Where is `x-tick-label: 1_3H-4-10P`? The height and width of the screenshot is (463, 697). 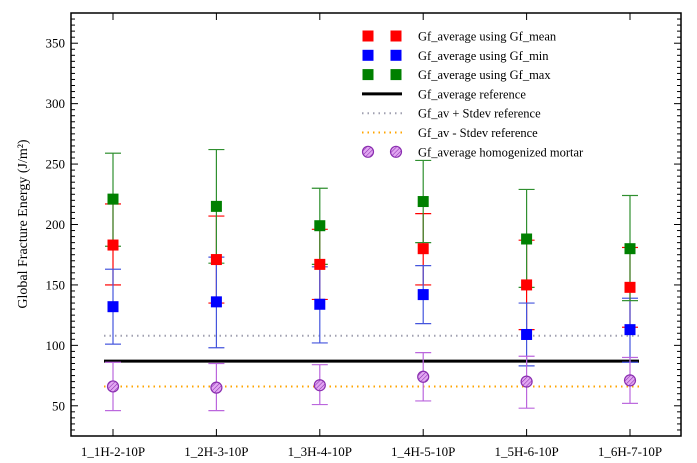
x-tick-label: 1_3H-4-10P is located at coordinates (320, 451).